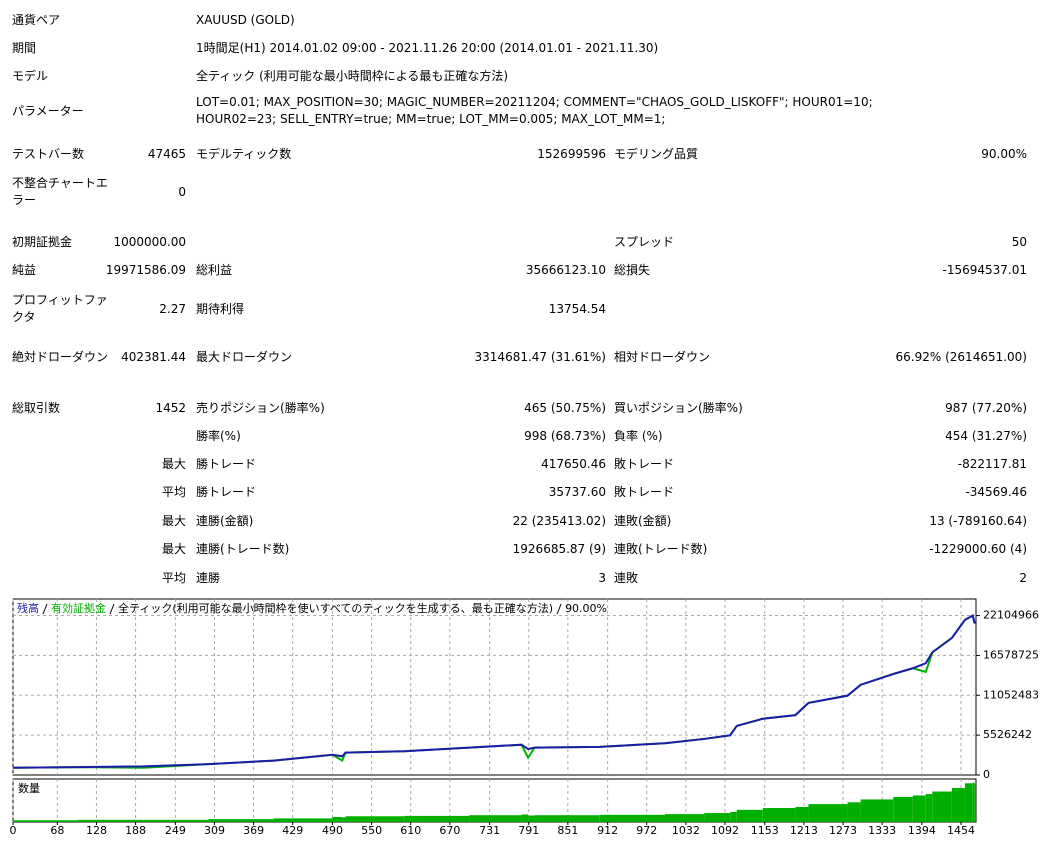 The image size is (1044, 847). I want to click on row-value: 最大, so click(173, 548).